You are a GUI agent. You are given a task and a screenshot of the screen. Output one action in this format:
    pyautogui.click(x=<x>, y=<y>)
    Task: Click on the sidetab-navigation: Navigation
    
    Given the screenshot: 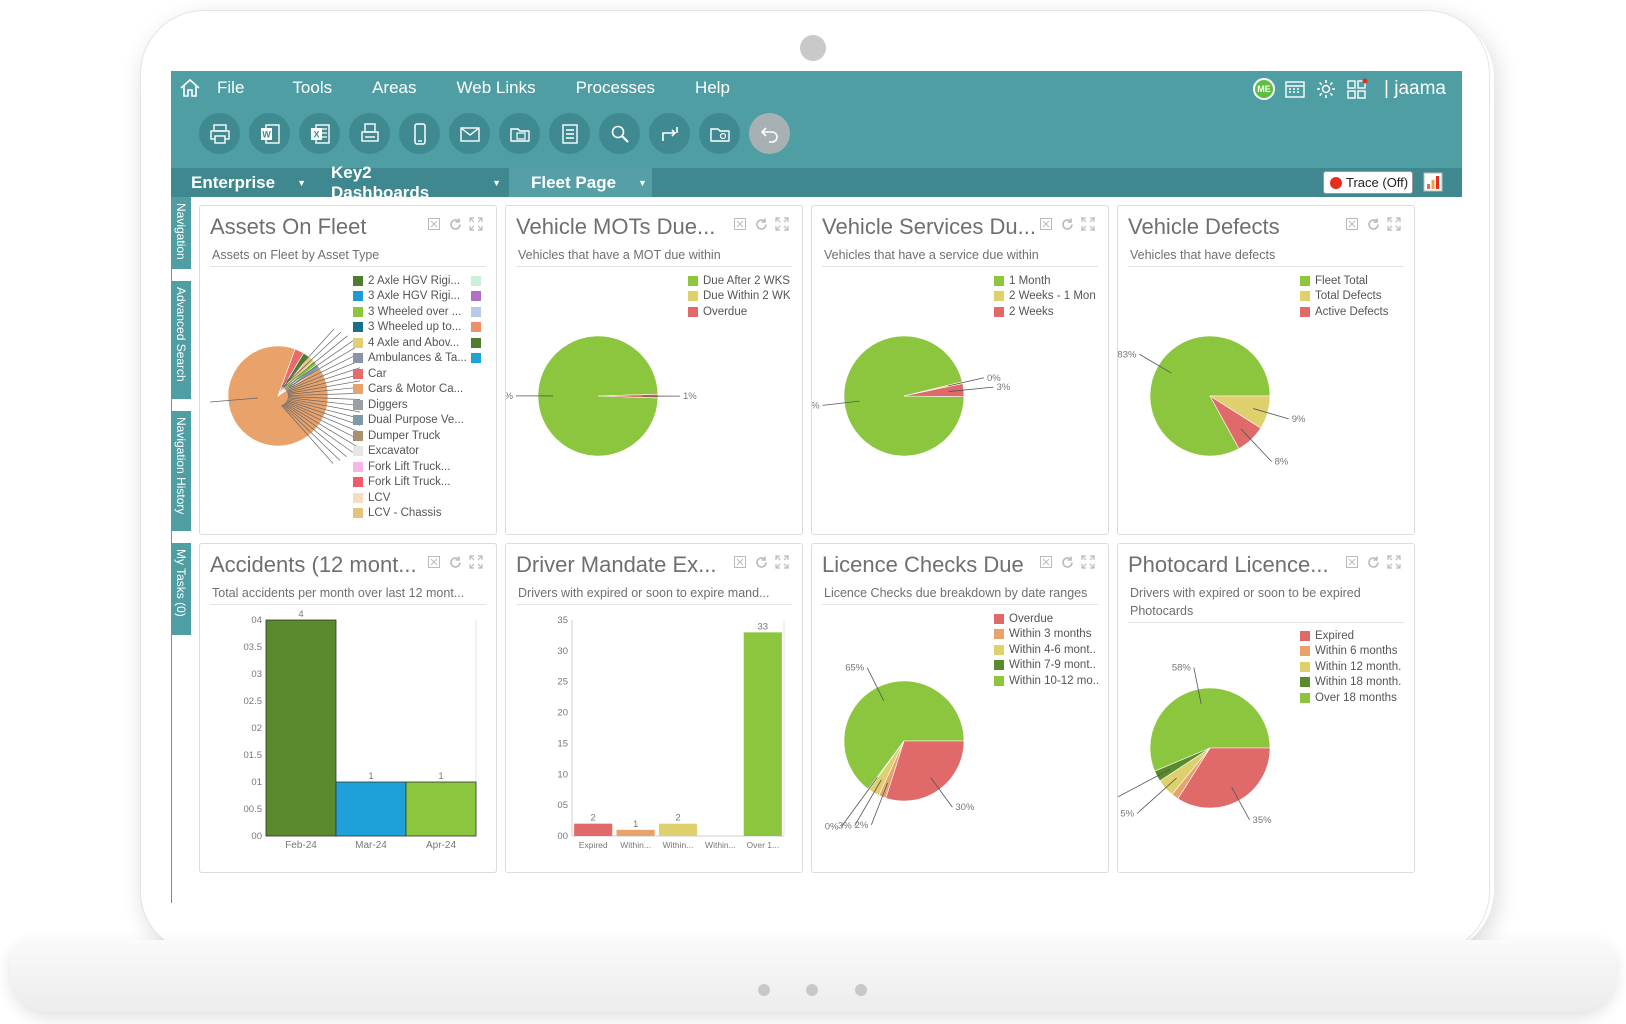 What is the action you would take?
    pyautogui.click(x=181, y=233)
    